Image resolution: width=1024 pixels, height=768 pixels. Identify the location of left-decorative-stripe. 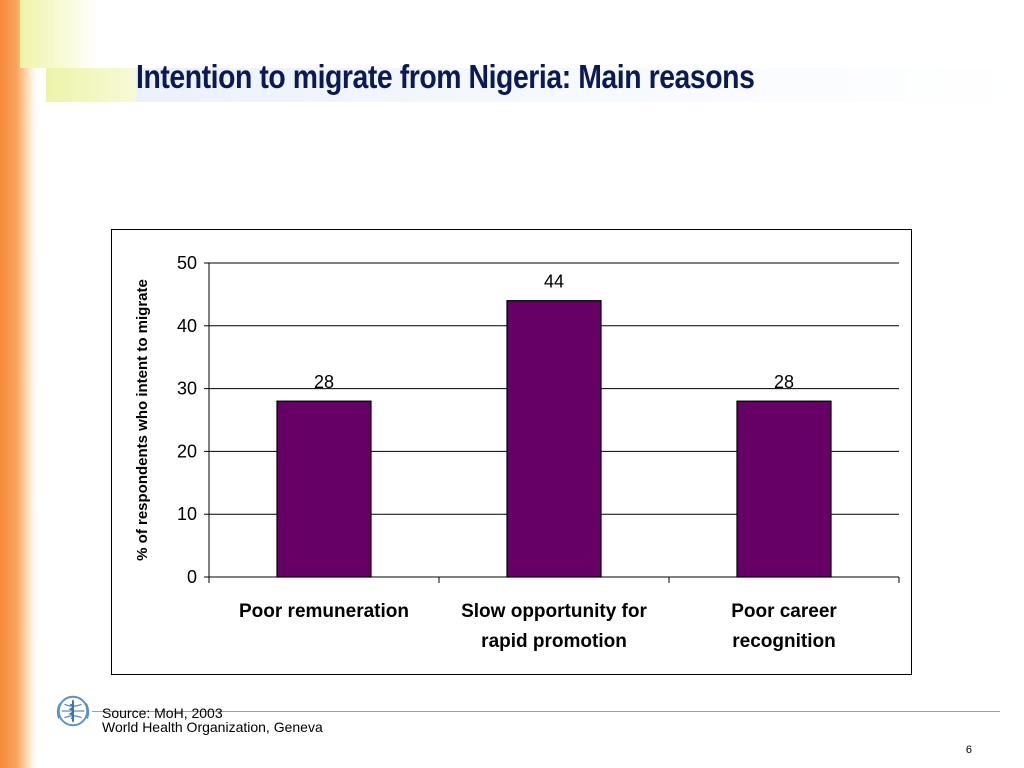
(18, 384).